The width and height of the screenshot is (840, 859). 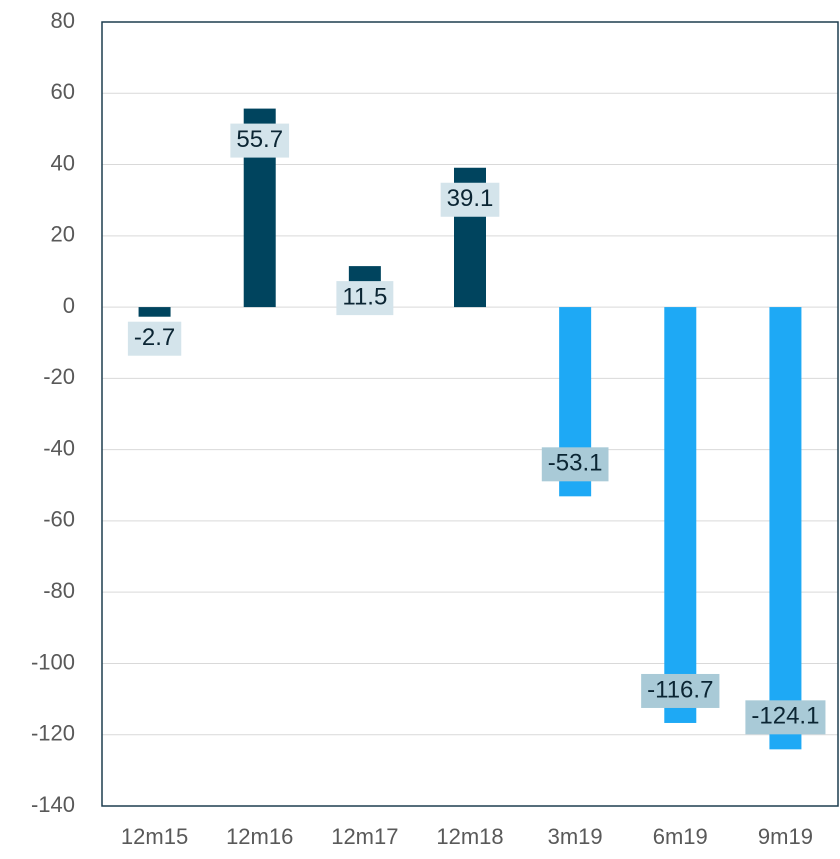 I want to click on value-label: 11.5, so click(x=364, y=296).